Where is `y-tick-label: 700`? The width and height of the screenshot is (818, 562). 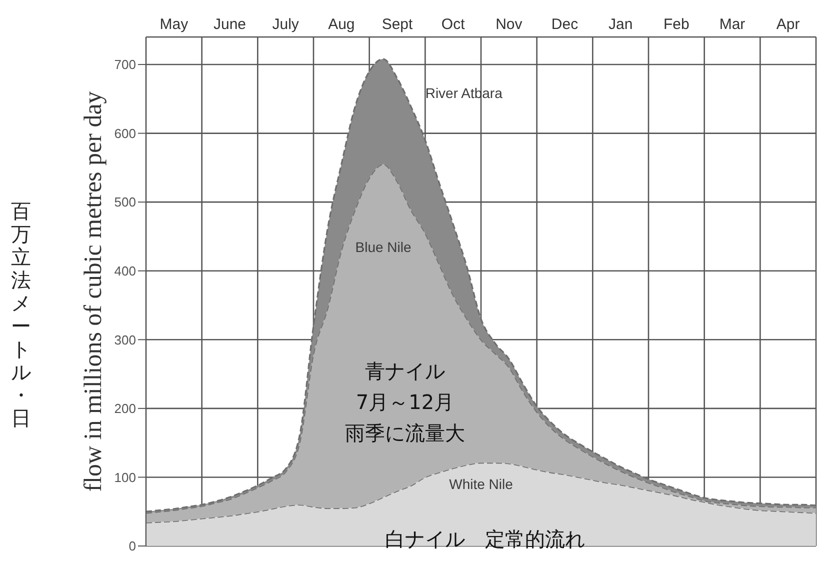
y-tick-label: 700 is located at coordinates (125, 64).